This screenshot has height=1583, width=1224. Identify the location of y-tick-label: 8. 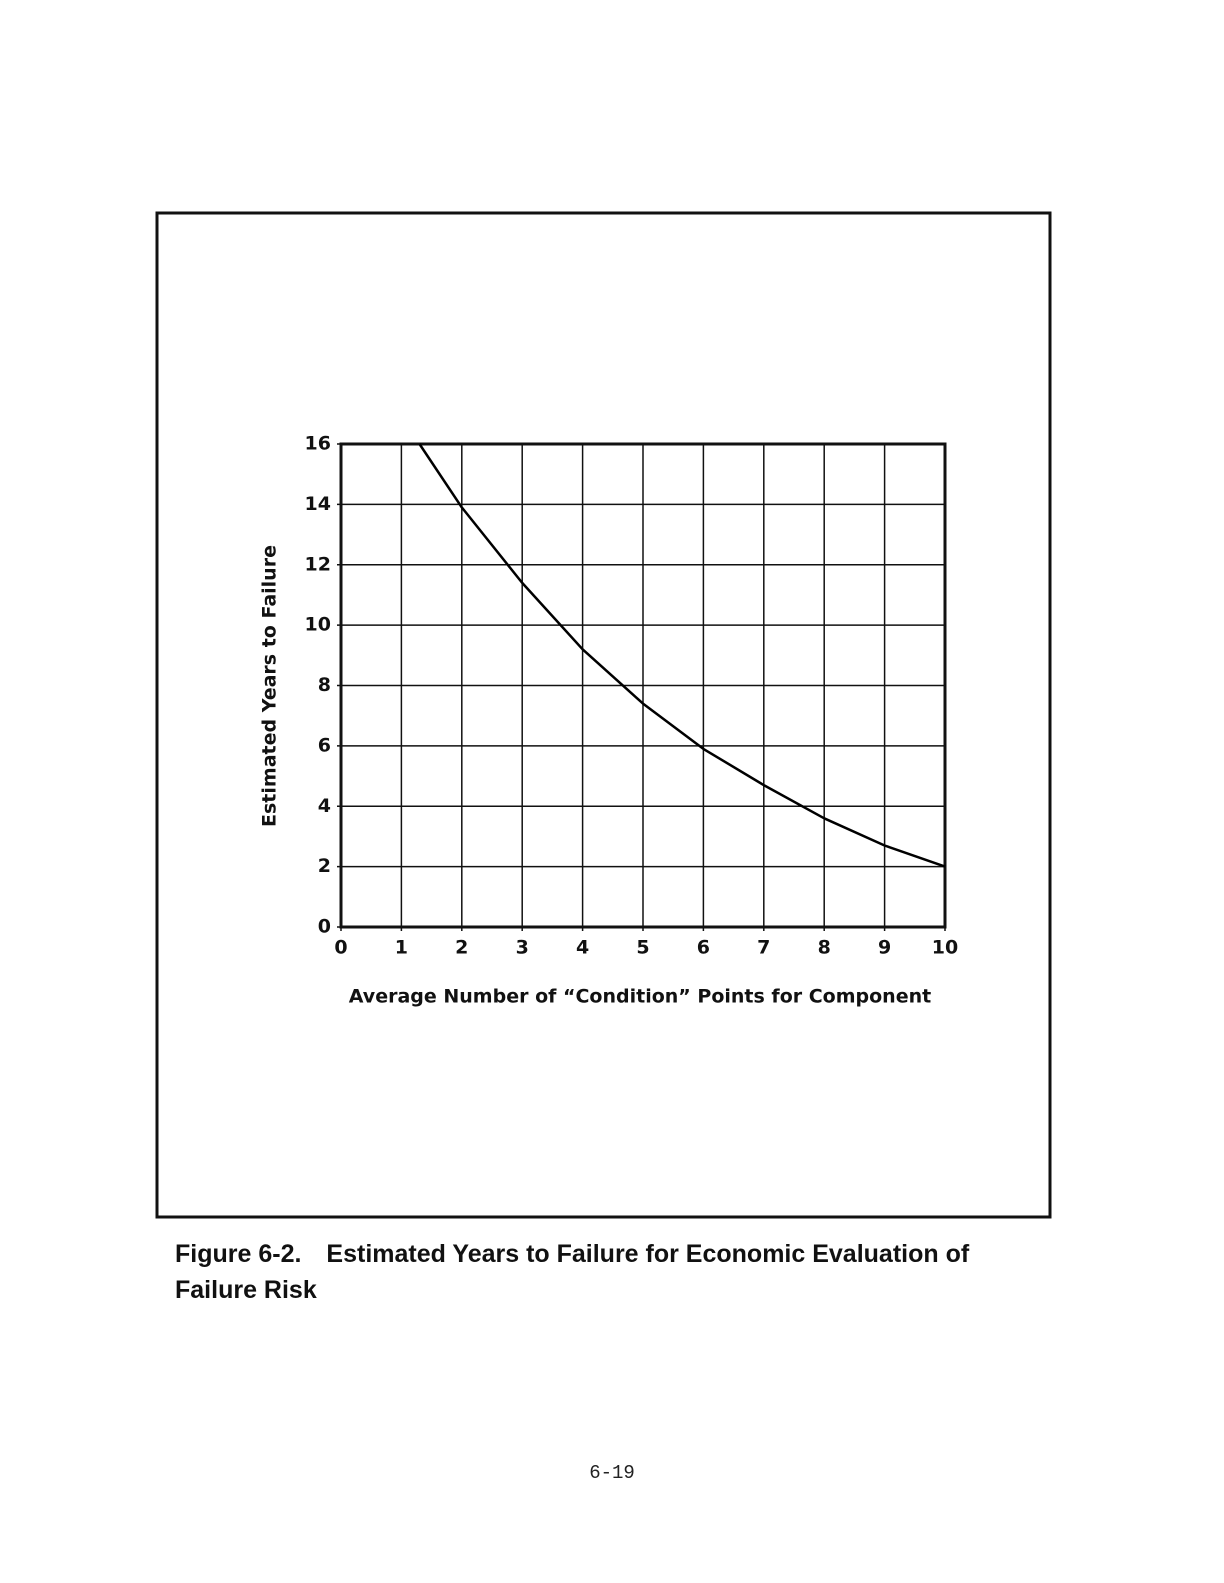
(324, 685).